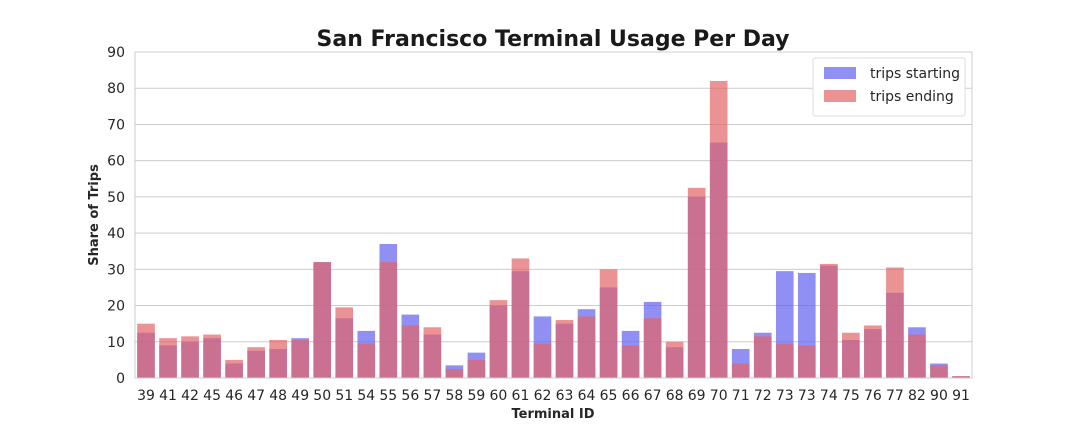 Image resolution: width=1080 pixels, height=432 pixels. I want to click on x-tick-label: 69, so click(697, 396).